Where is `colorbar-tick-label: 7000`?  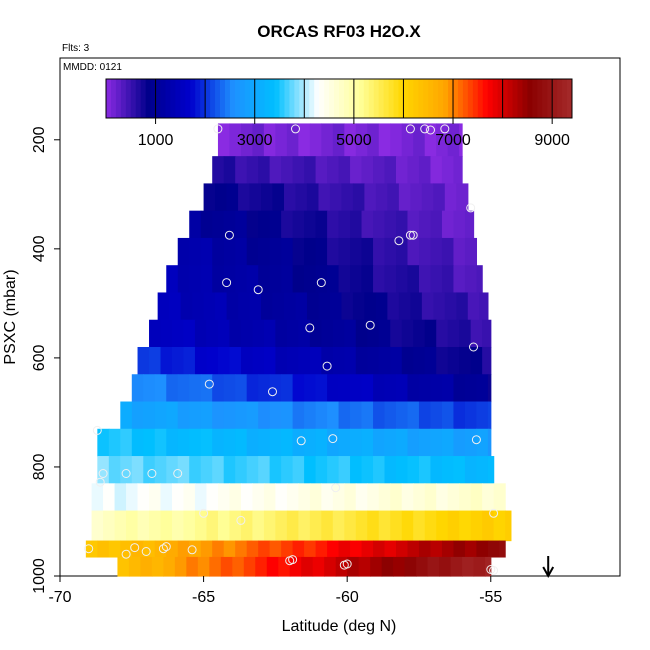 colorbar-tick-label: 7000 is located at coordinates (453, 140).